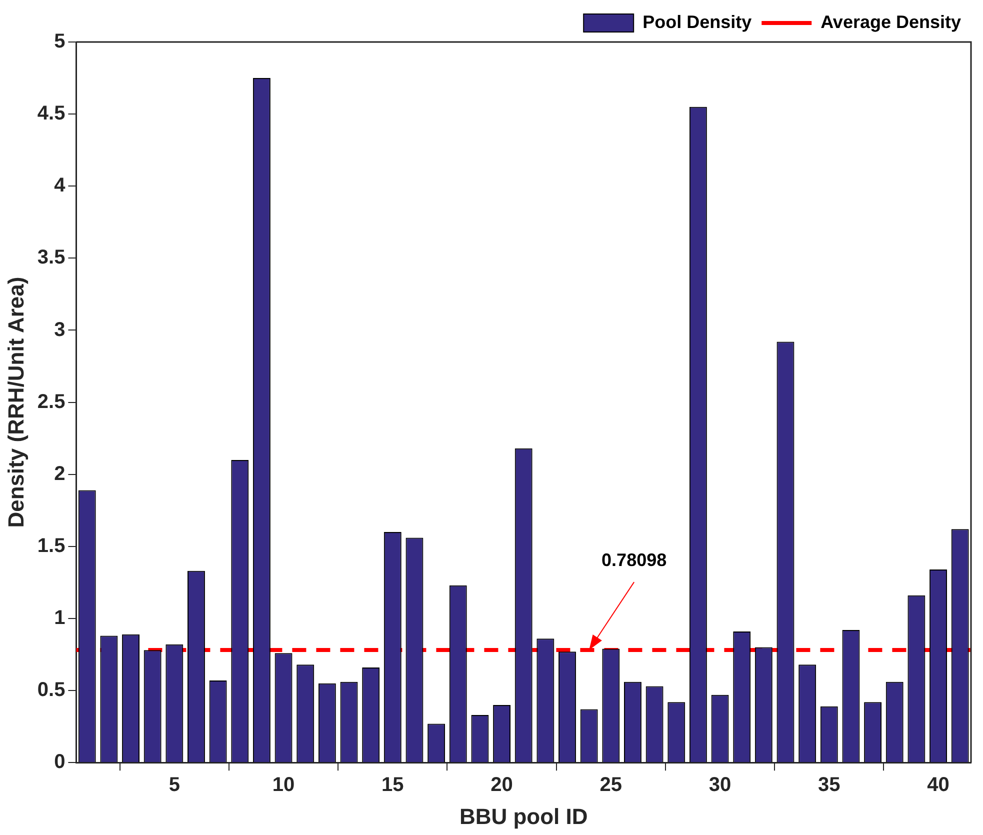 This screenshot has height=835, width=983. Describe the element at coordinates (15, 402) in the screenshot. I see `y-axis-title: Density (RRH/Unit Area)` at that location.